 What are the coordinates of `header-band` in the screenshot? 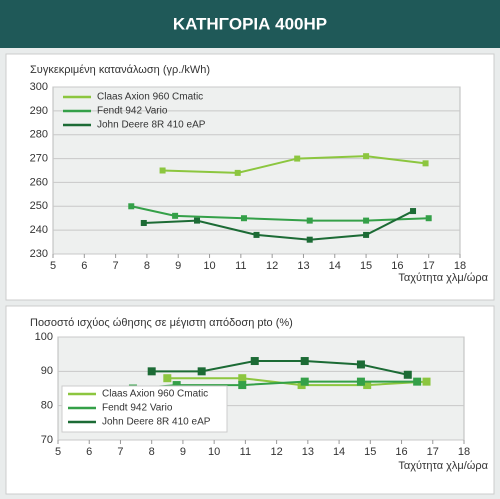 It's located at (250, 24).